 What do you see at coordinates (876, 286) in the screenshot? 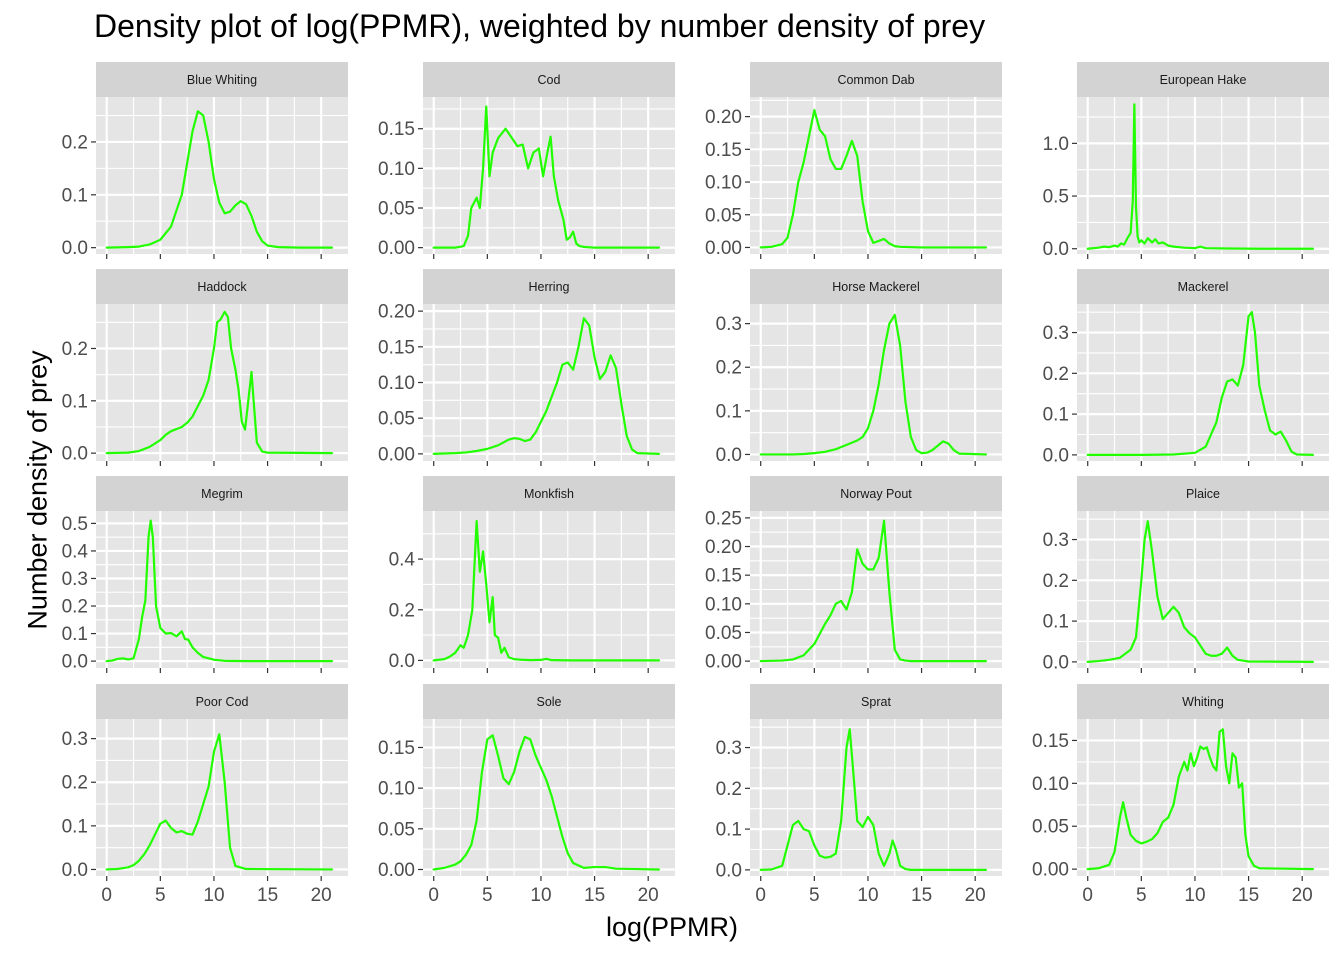
I see `strip-horse-mackerel` at bounding box center [876, 286].